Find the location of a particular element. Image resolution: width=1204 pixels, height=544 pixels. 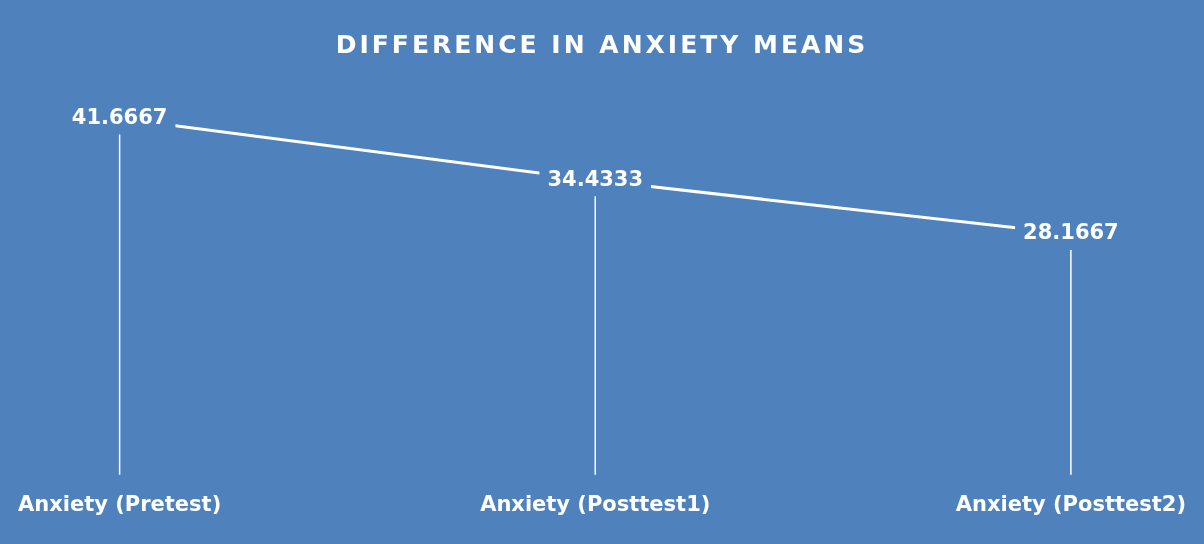

data-label: 34.4333 is located at coordinates (595, 178).